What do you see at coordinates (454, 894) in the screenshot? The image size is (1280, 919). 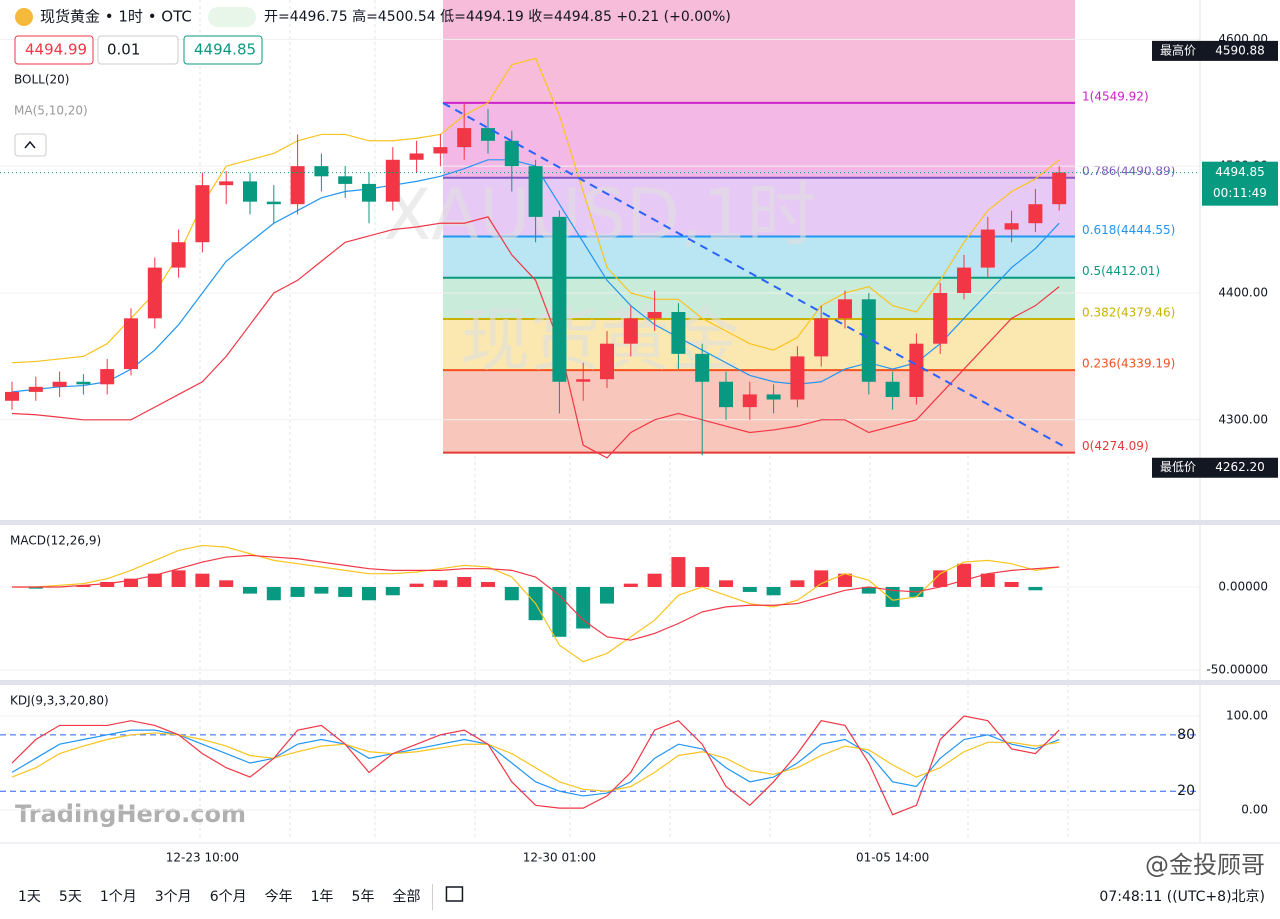 I see `date-range-icon` at bounding box center [454, 894].